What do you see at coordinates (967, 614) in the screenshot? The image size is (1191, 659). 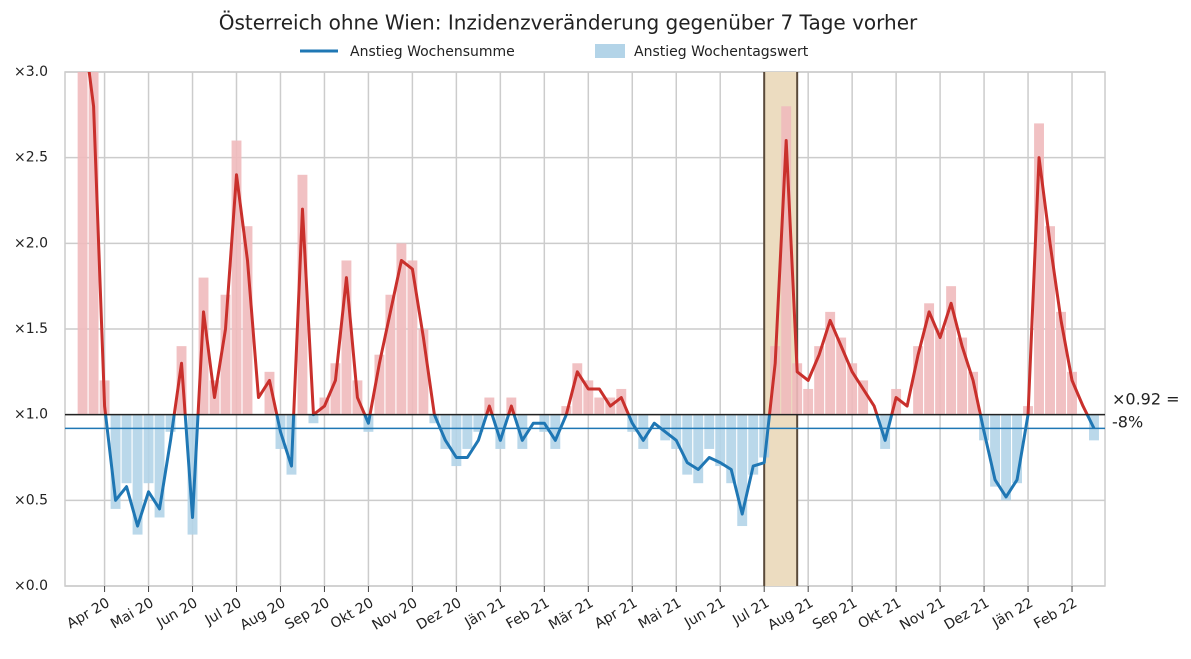 I see `x-tick-label: Dez 21` at bounding box center [967, 614].